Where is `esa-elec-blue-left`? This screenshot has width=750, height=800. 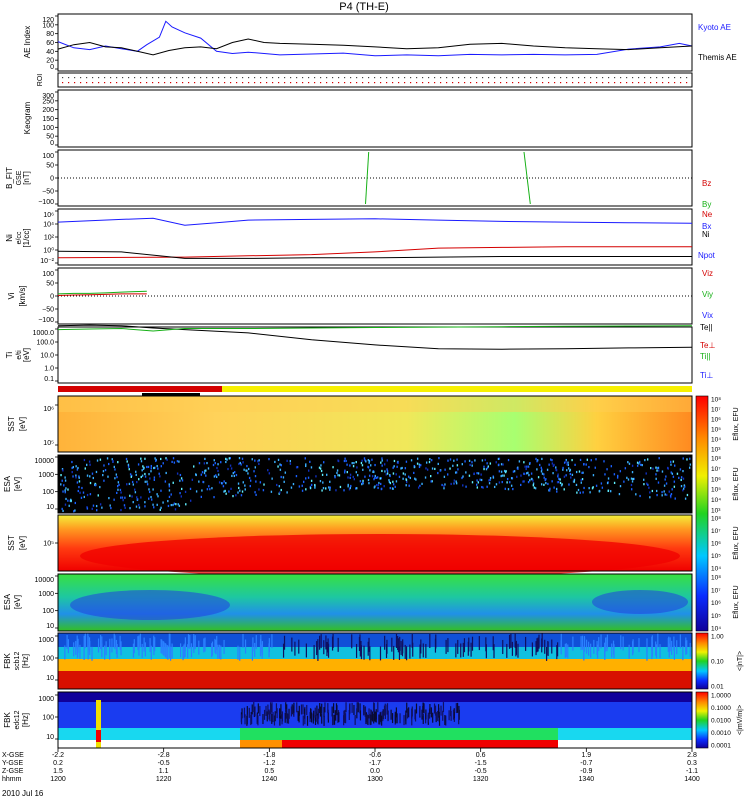 esa-elec-blue-left is located at coordinates (150, 605).